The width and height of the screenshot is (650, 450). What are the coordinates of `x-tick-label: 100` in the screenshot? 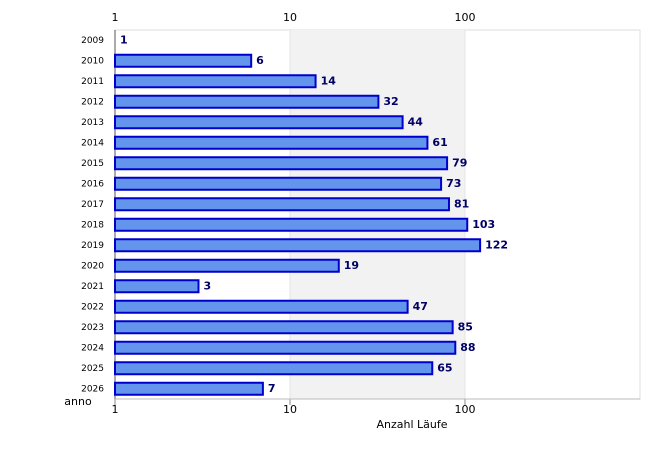 It's located at (465, 409).